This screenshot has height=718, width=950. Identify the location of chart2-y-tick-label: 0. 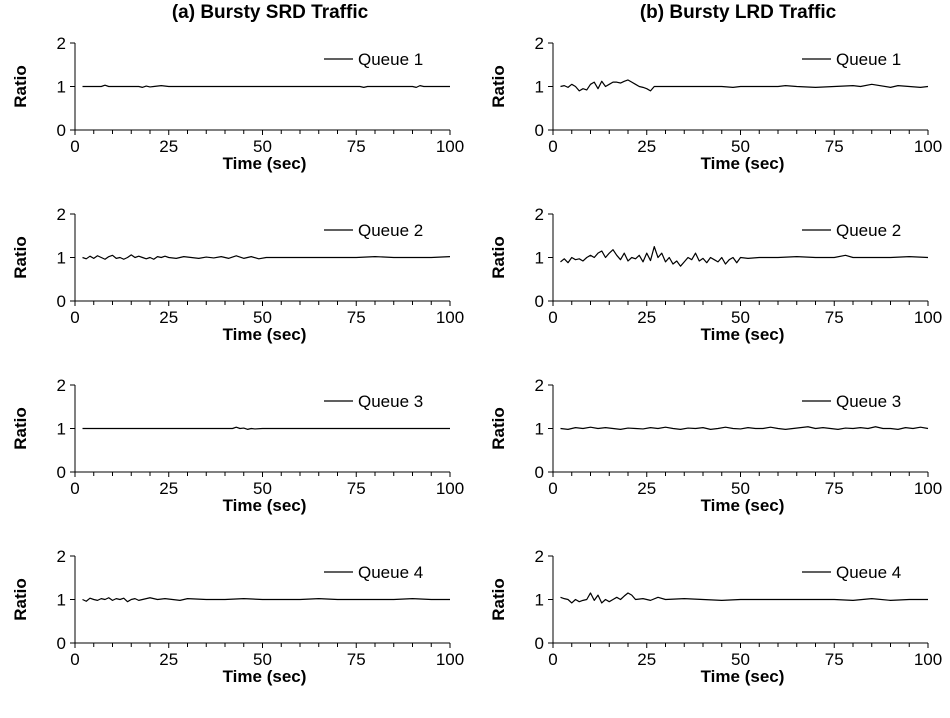
(61, 301).